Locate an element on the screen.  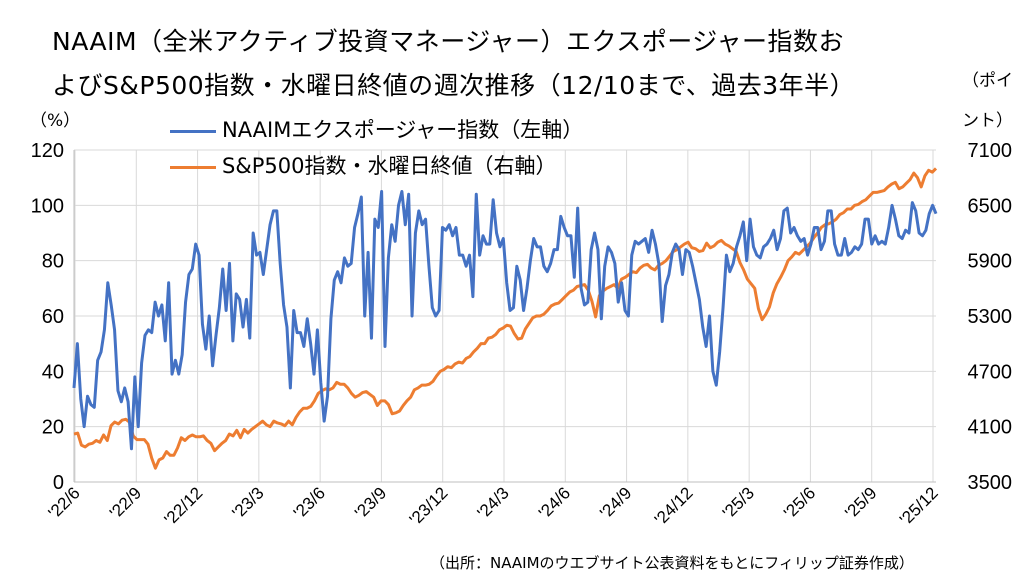
legend-item-naaim: NAAIMエクスポージャー指数（左軸） is located at coordinates (376, 129).